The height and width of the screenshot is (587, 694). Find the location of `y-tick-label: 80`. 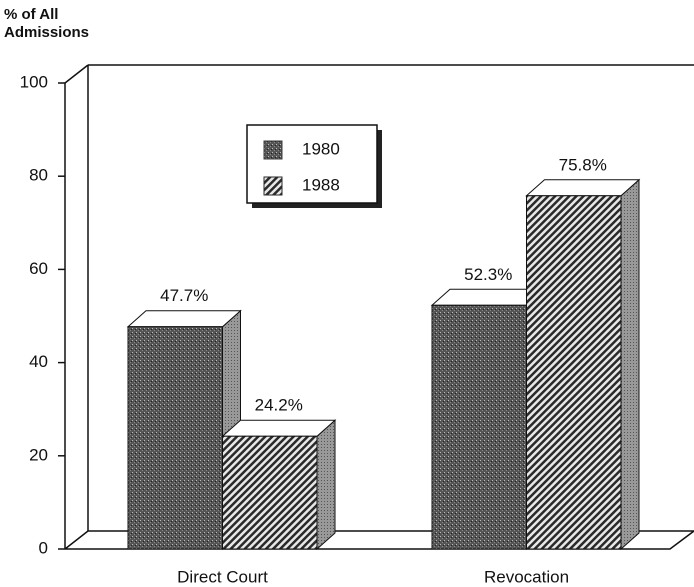

y-tick-label: 80 is located at coordinates (38, 175).